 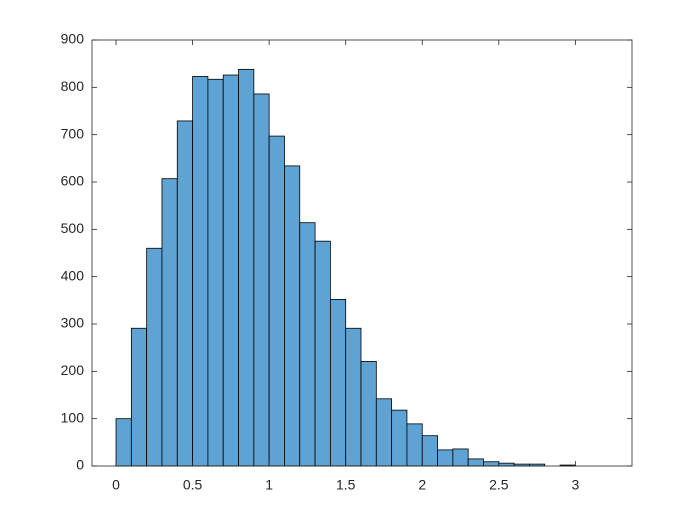 What do you see at coordinates (269, 485) in the screenshot?
I see `x-tick-label: 1` at bounding box center [269, 485].